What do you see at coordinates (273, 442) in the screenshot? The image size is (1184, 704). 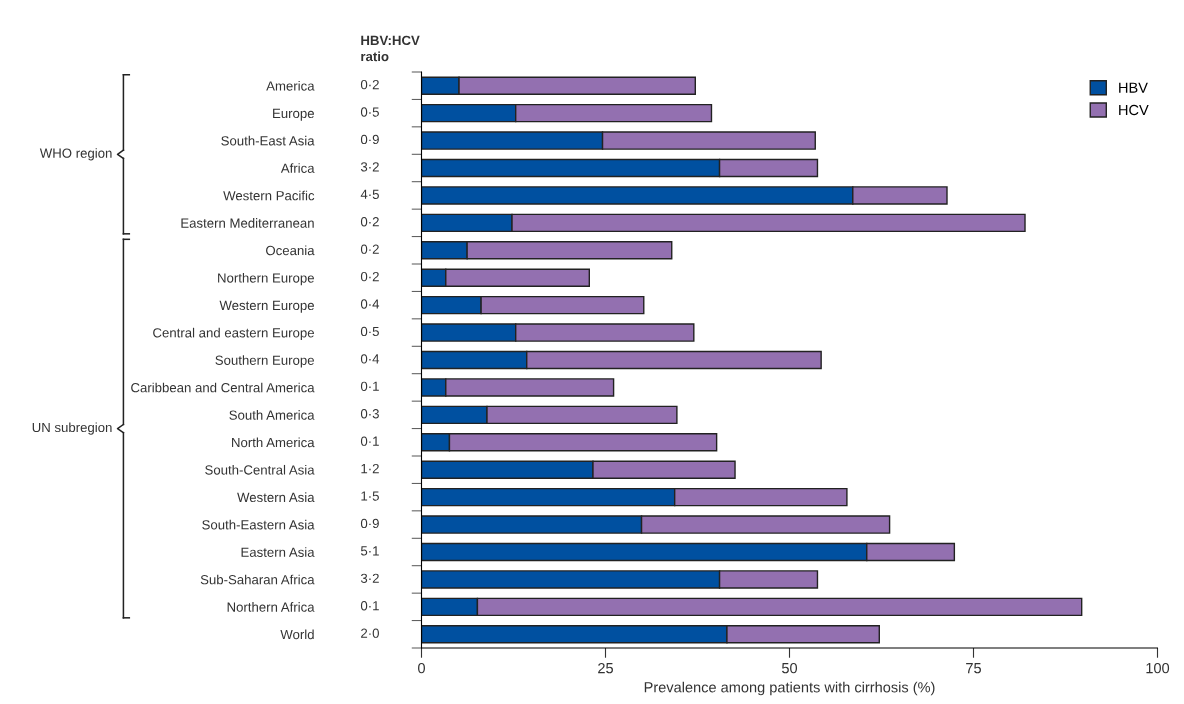 I see `y-tick-label: North America` at bounding box center [273, 442].